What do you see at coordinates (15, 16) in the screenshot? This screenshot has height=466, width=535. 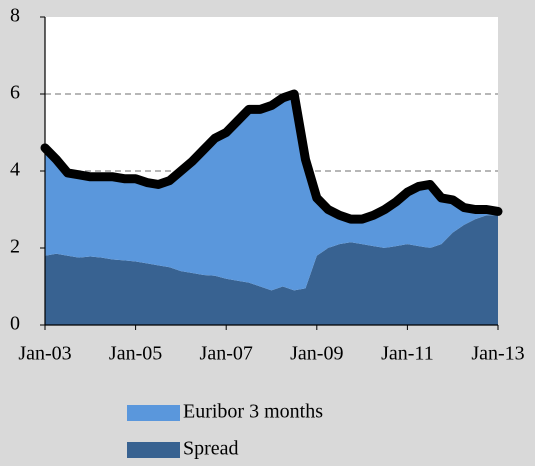 I see `y-tick-label: 8` at bounding box center [15, 16].